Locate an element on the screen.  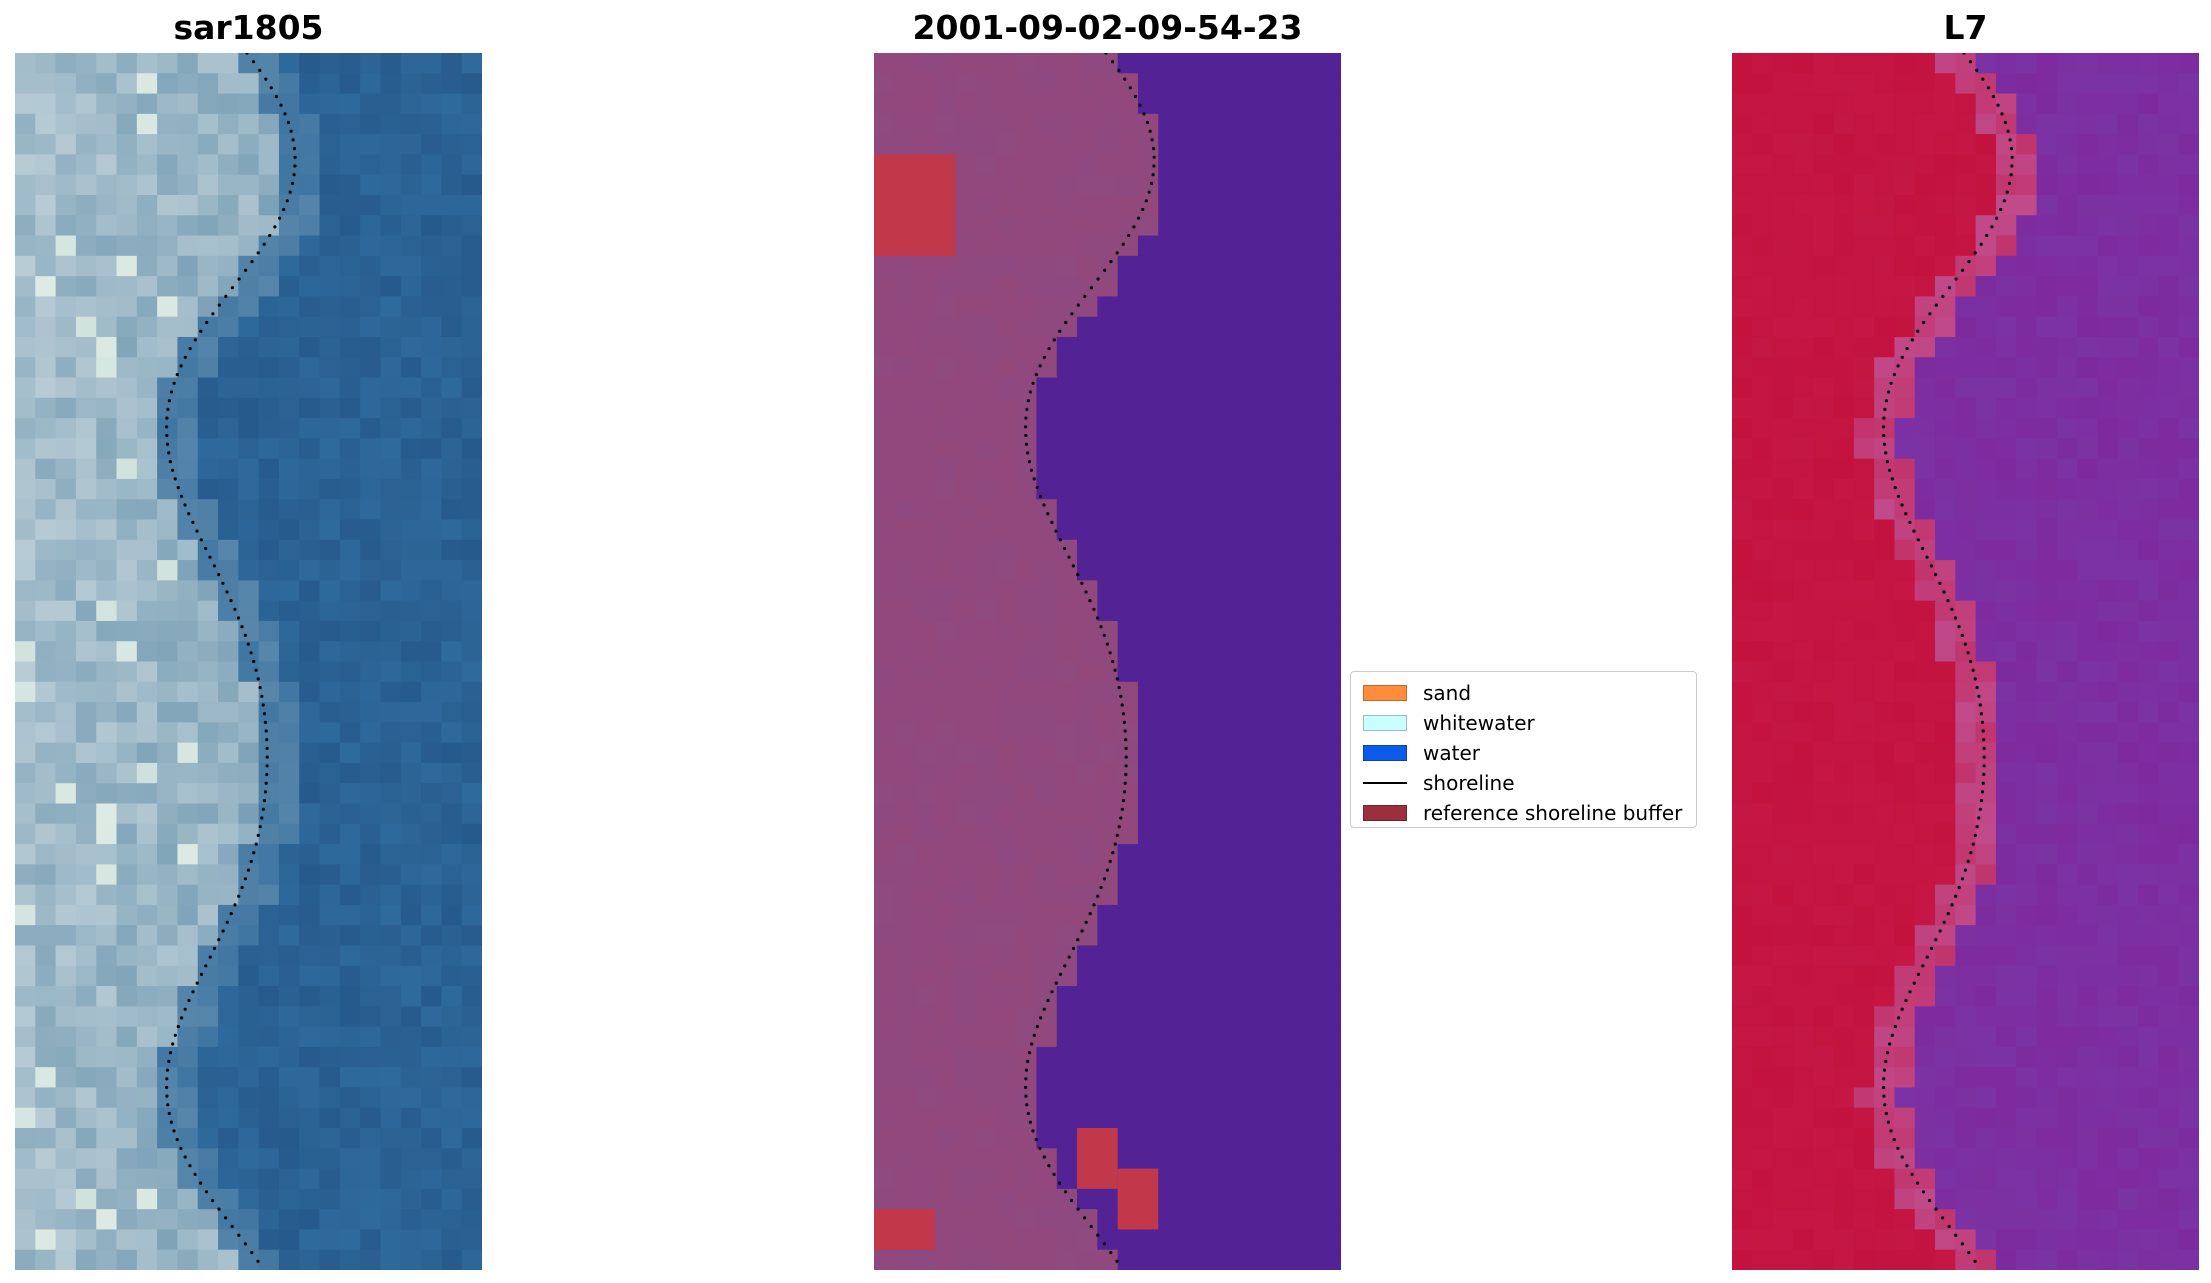
legend-item-whitewater: whitewater is located at coordinates (1526, 723).